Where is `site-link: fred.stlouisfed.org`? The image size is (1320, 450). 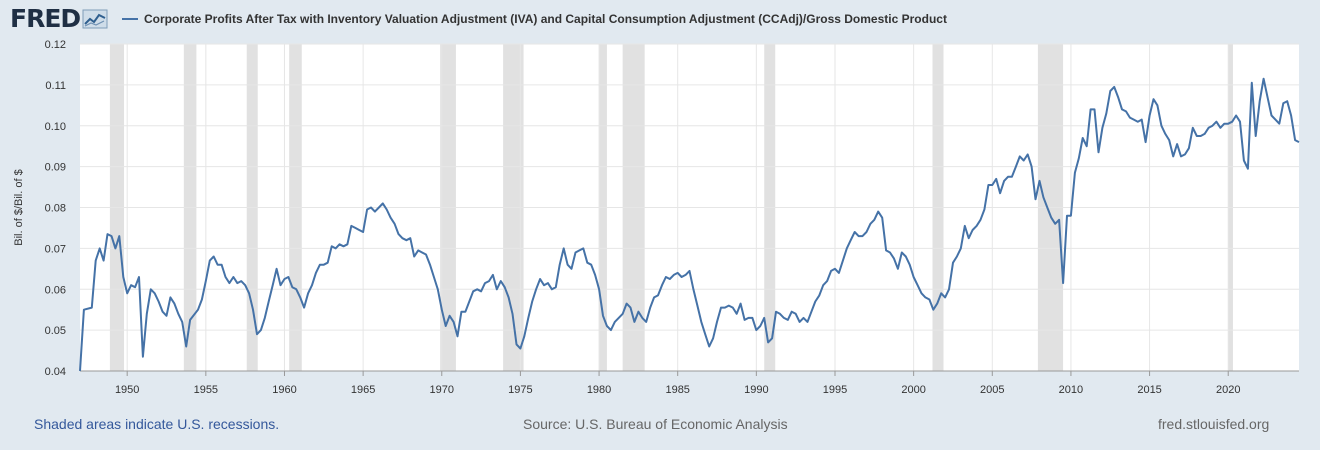
site-link: fred.stlouisfed.org is located at coordinates (1214, 424).